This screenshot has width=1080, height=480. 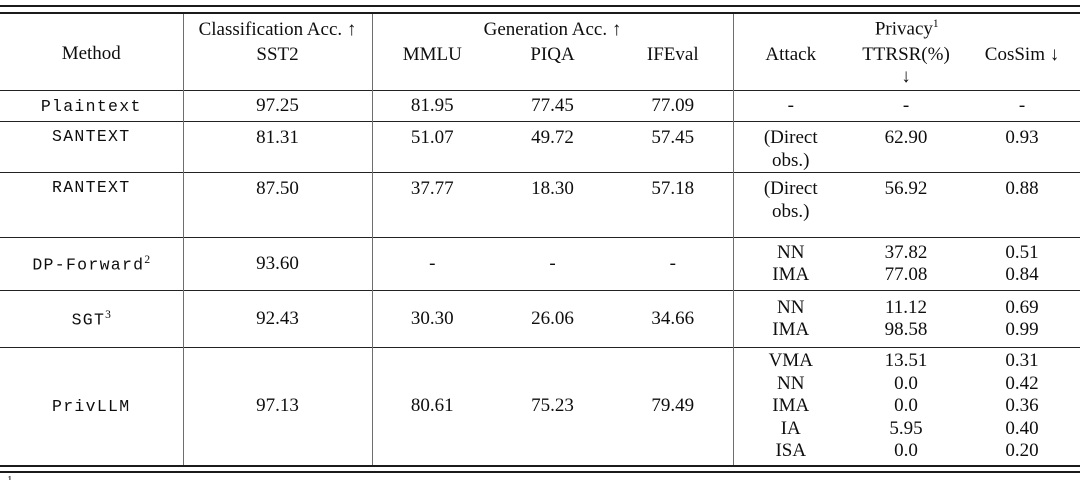 I want to click on mmlu-cell: 30.30, so click(x=431, y=319).